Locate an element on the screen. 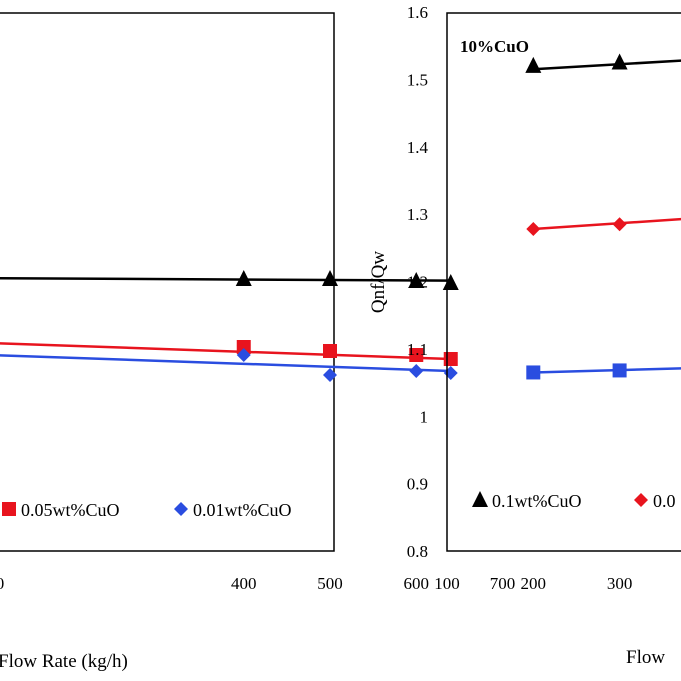  left-legend-label: 0.05wt%CuO is located at coordinates (70, 510).